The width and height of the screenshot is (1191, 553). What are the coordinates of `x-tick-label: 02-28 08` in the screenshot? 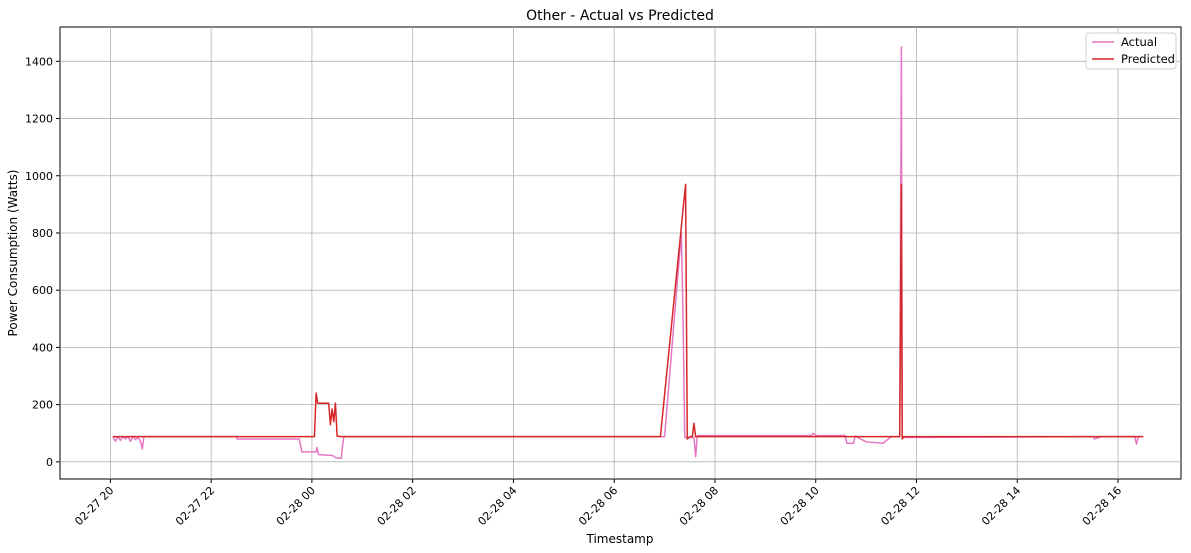 It's located at (699, 506).